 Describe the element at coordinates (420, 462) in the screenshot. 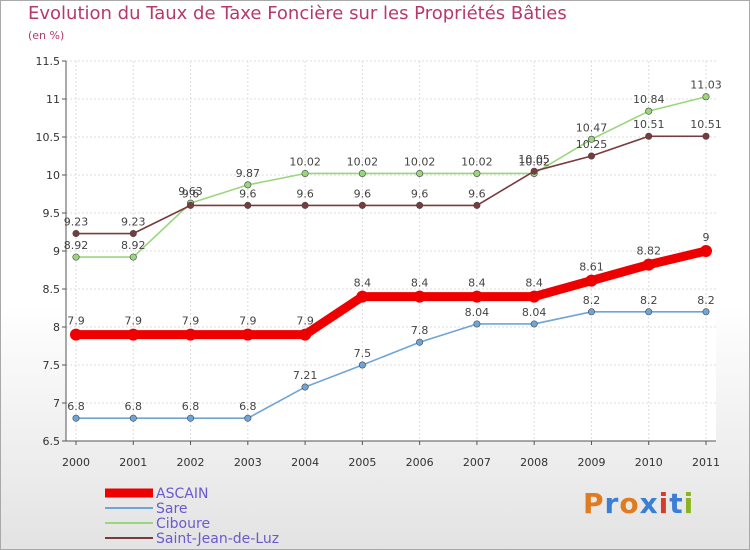

I see `x-tick-label: 2006` at that location.